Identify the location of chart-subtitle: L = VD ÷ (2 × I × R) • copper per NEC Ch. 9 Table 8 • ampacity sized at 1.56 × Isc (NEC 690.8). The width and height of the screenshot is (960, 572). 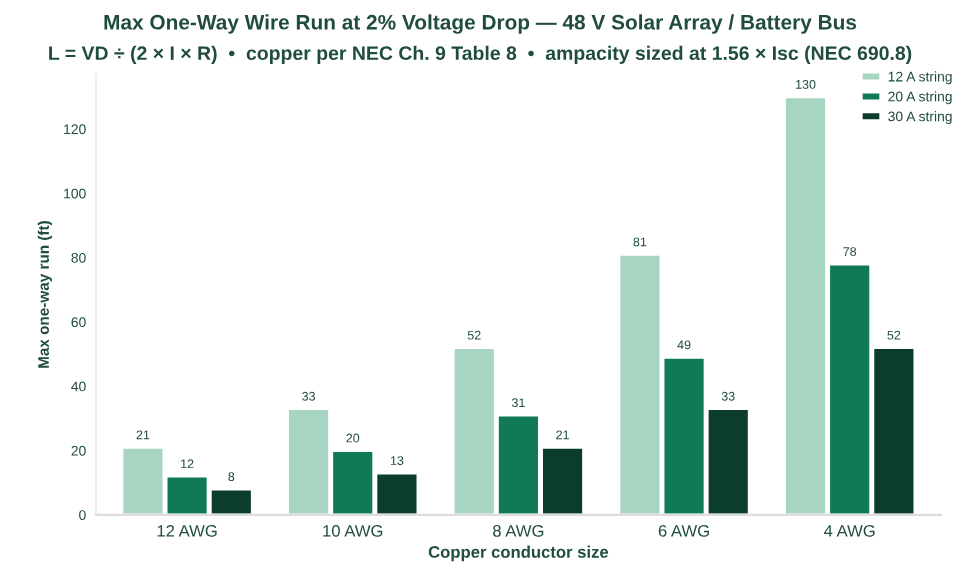
(480, 54).